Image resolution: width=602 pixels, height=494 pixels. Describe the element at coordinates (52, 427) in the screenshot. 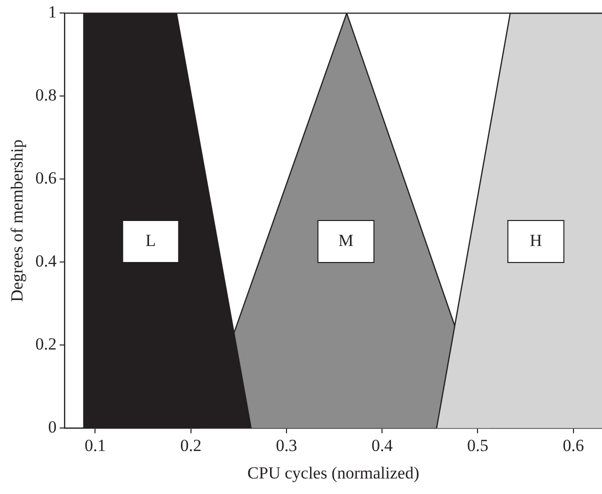

I see `y-tick-label: 0` at that location.